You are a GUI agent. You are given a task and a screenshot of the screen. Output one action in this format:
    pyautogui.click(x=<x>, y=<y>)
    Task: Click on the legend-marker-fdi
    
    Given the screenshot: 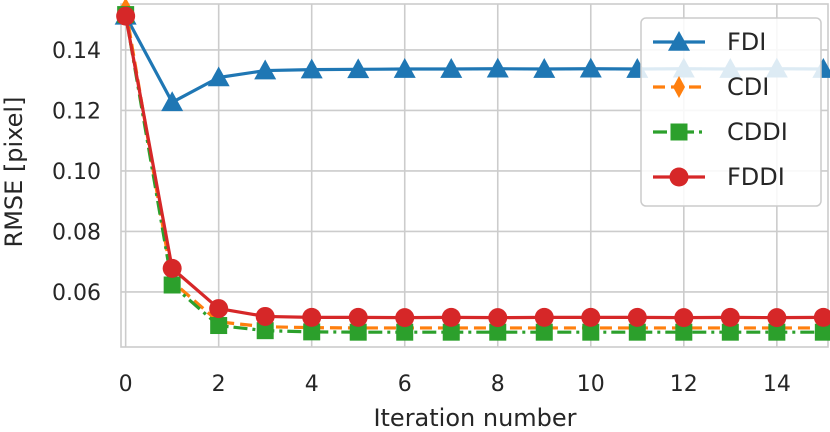 What is the action you would take?
    pyautogui.click(x=679, y=41)
    